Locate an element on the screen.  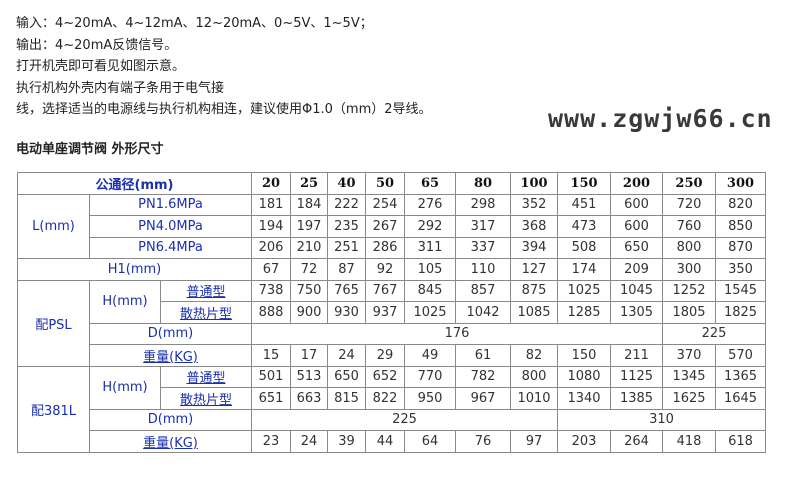
size-header: 65 is located at coordinates (430, 183).